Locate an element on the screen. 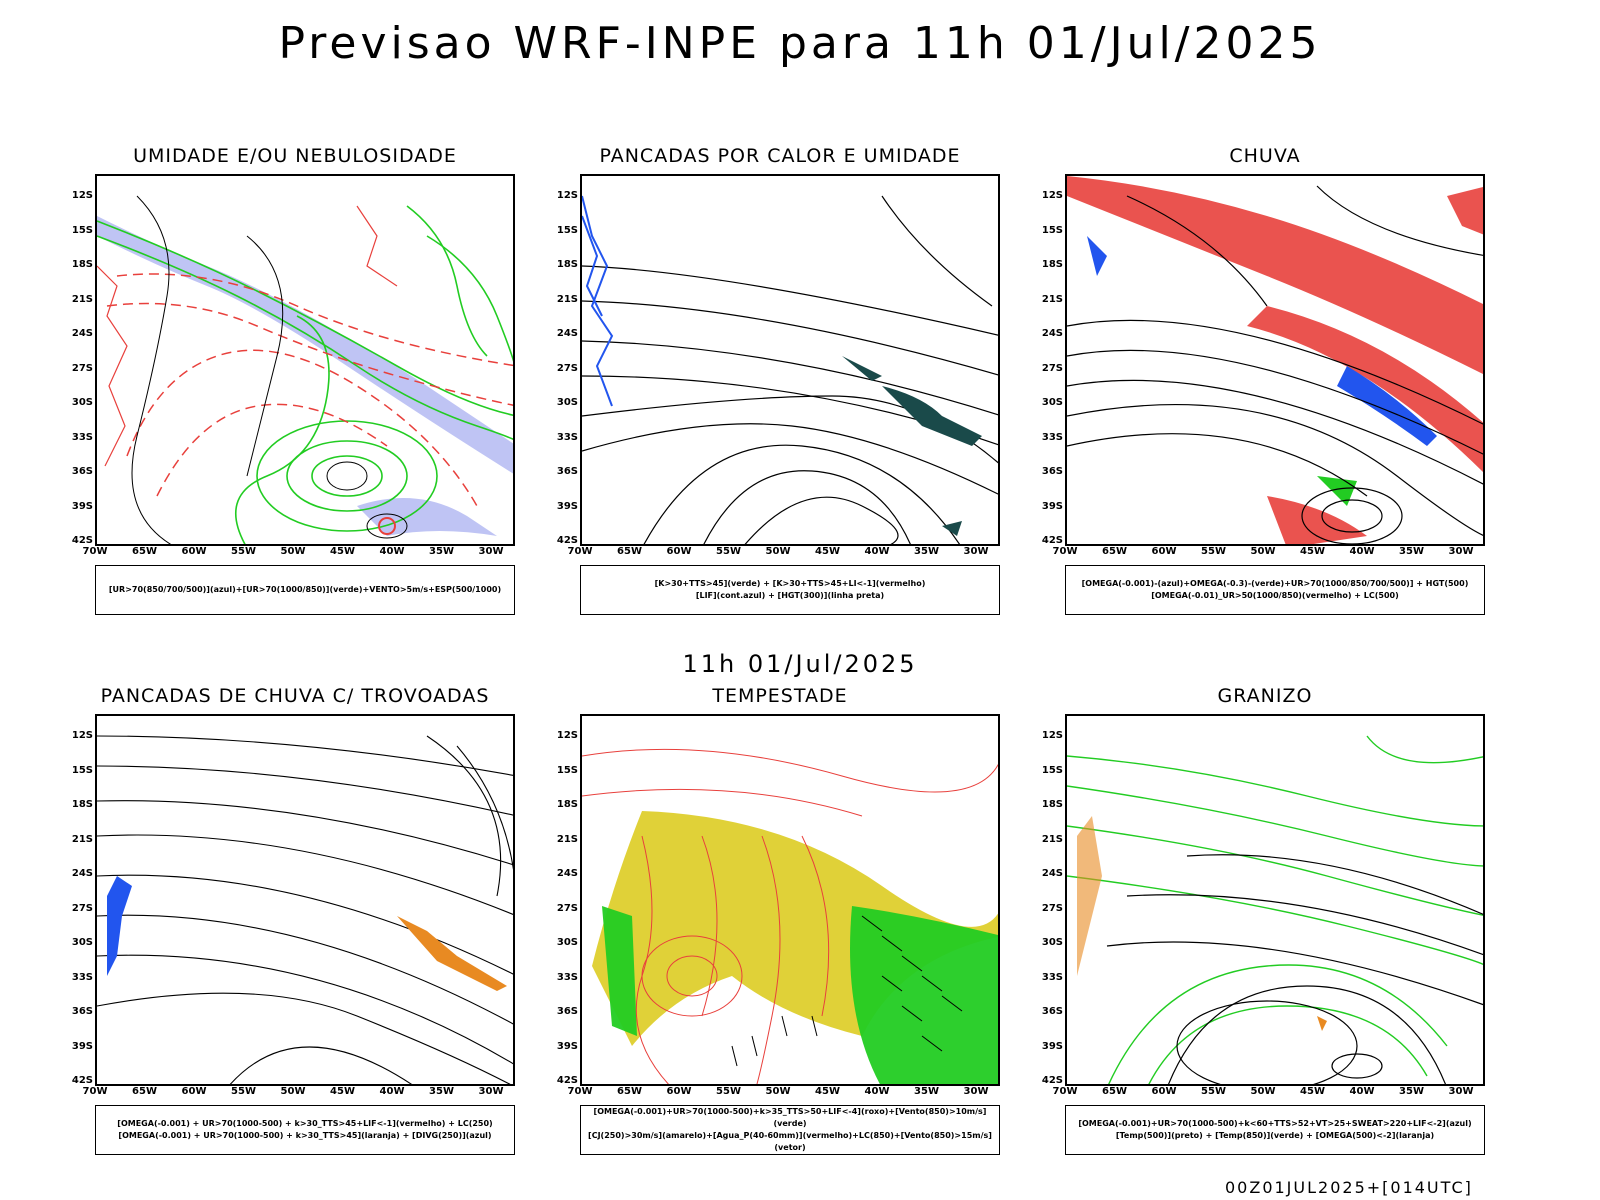 The width and height of the screenshot is (1600, 1200). map-pancadas-calor is located at coordinates (790, 360).